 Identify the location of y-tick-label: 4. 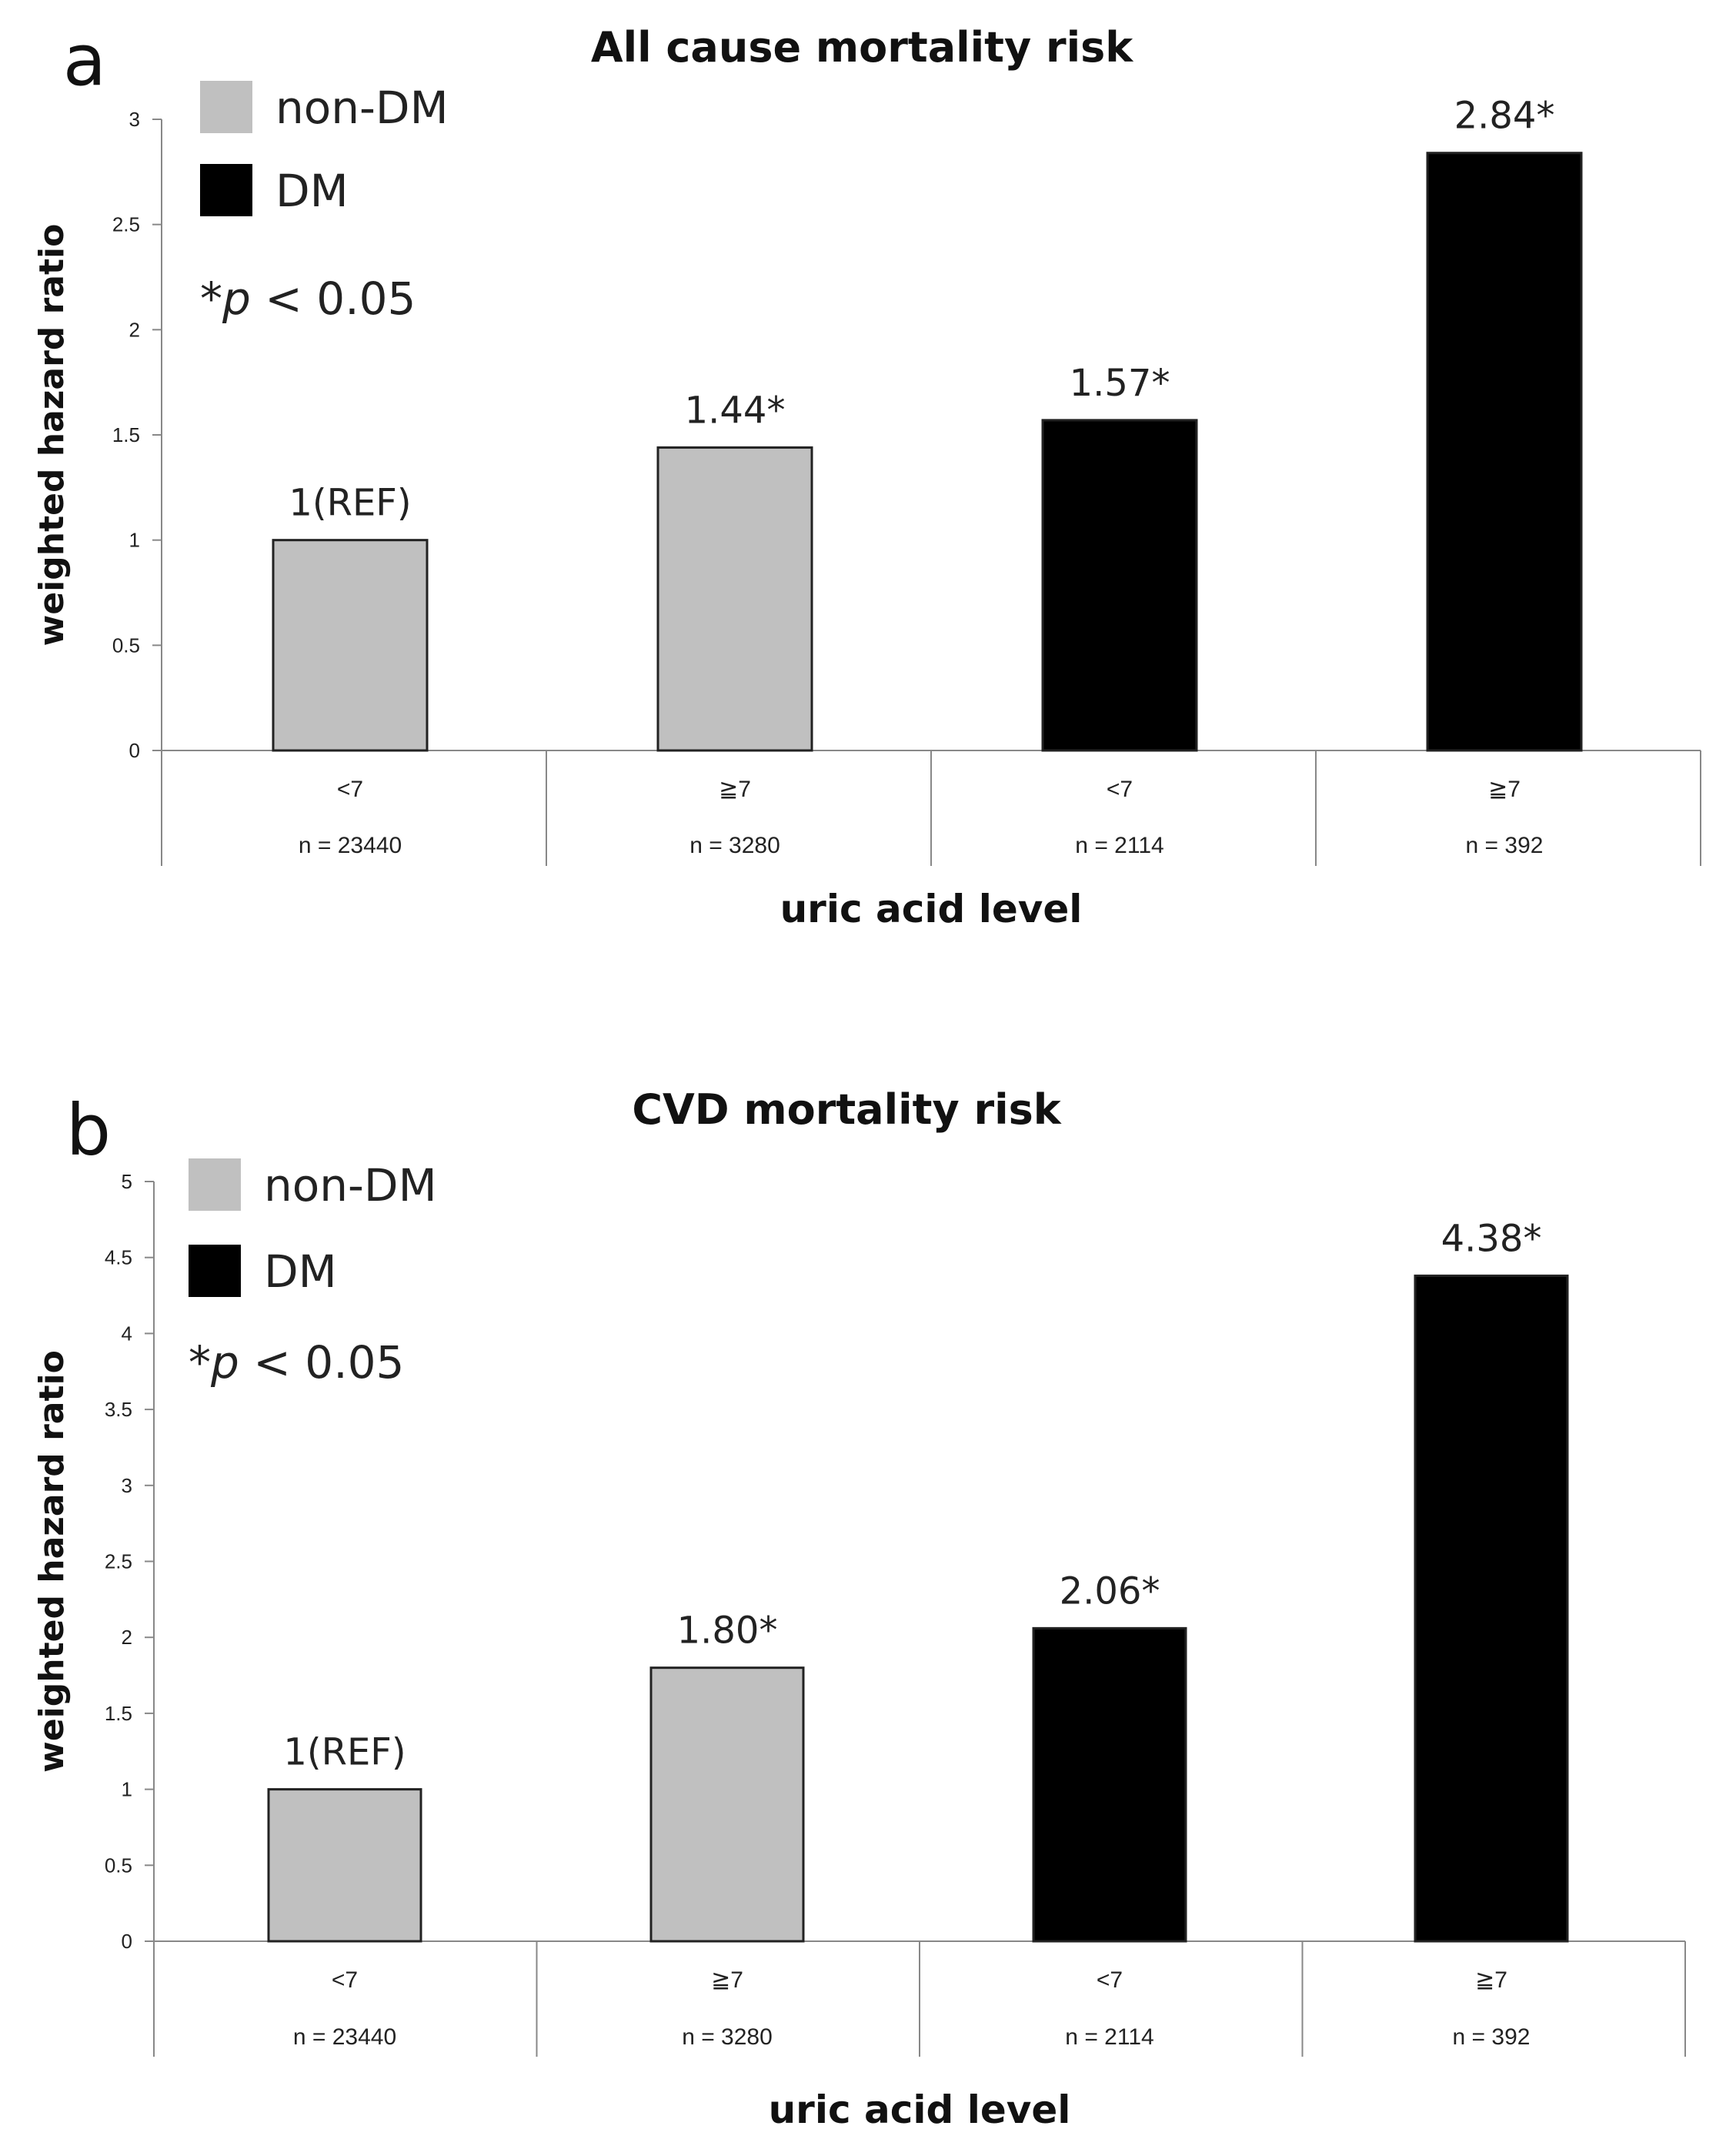
(127, 1334).